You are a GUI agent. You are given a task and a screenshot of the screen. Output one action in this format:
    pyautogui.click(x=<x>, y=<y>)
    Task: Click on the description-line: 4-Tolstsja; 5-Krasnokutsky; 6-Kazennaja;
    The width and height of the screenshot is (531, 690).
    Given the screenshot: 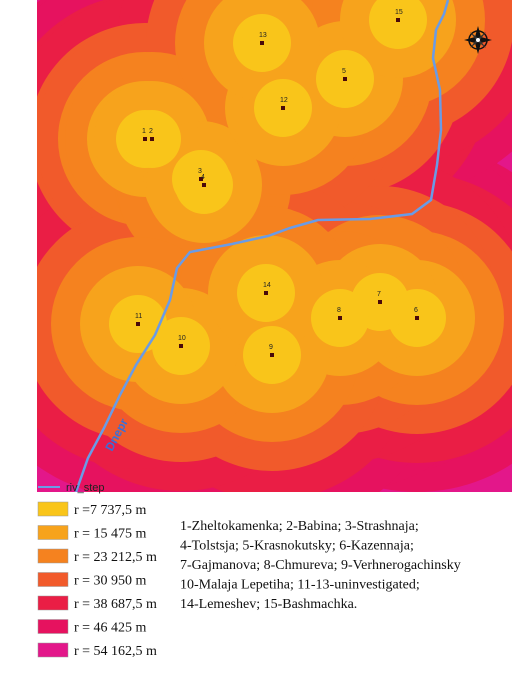 What is the action you would take?
    pyautogui.click(x=297, y=546)
    